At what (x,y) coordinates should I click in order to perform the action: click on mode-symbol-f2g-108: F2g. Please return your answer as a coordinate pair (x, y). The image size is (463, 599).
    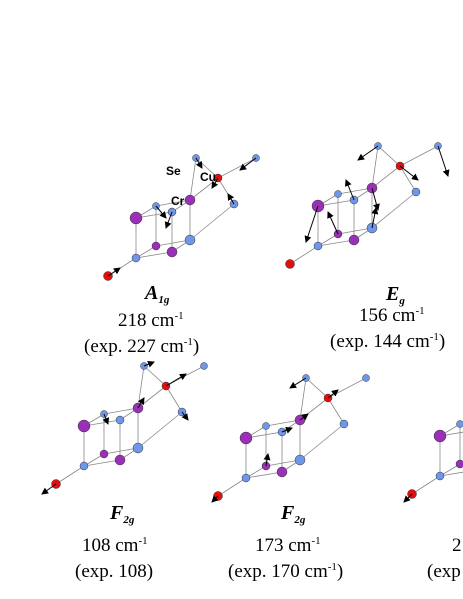
    Looking at the image, I should click on (122, 514).